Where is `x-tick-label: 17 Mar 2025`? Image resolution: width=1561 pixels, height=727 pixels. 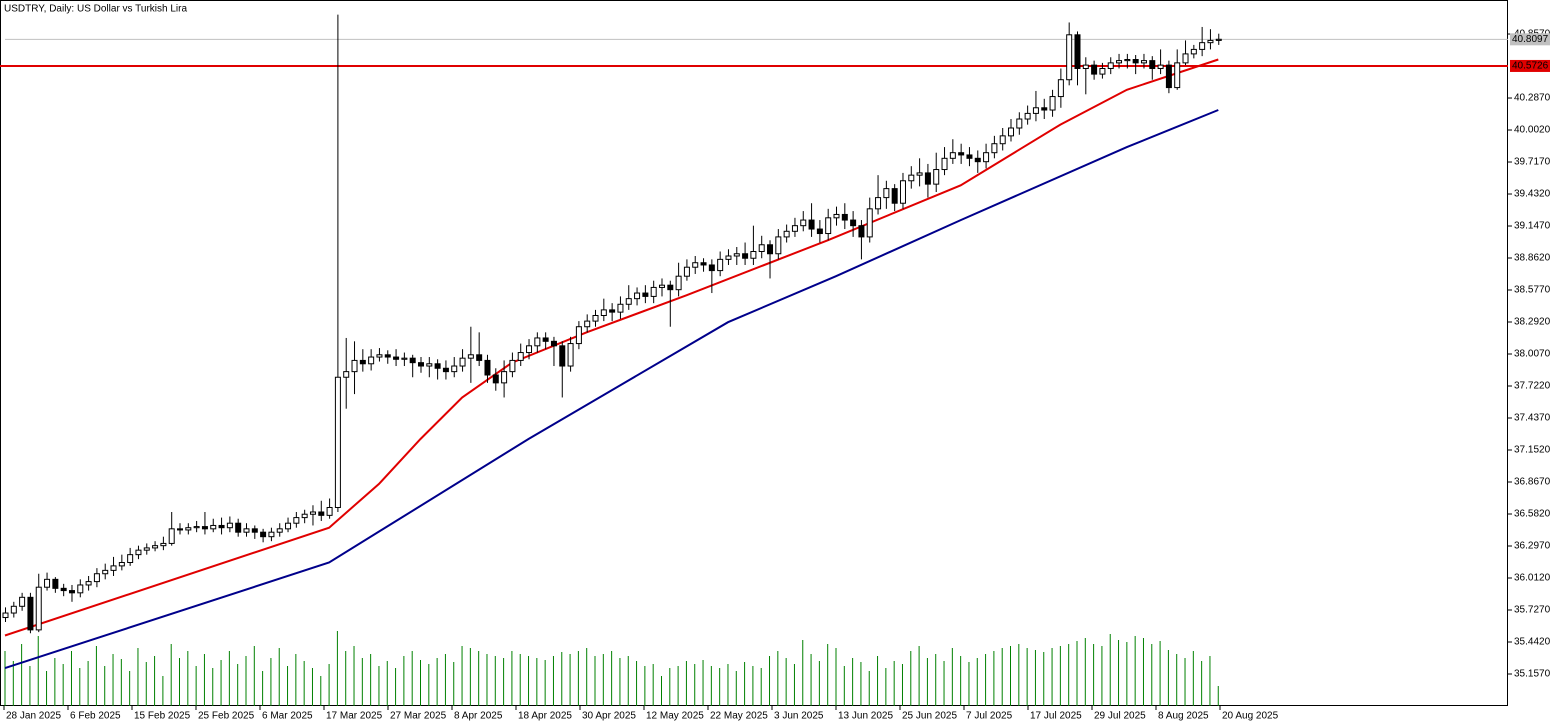
x-tick-label: 17 Mar 2025 is located at coordinates (354, 716).